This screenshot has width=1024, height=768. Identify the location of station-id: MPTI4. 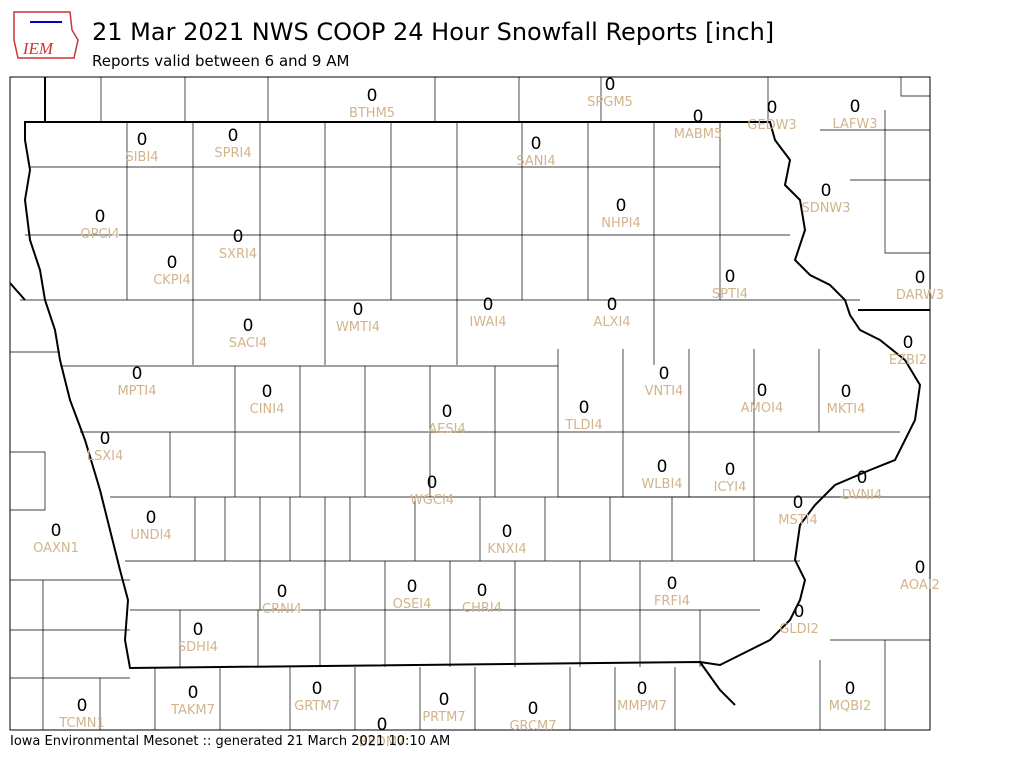
(136, 391).